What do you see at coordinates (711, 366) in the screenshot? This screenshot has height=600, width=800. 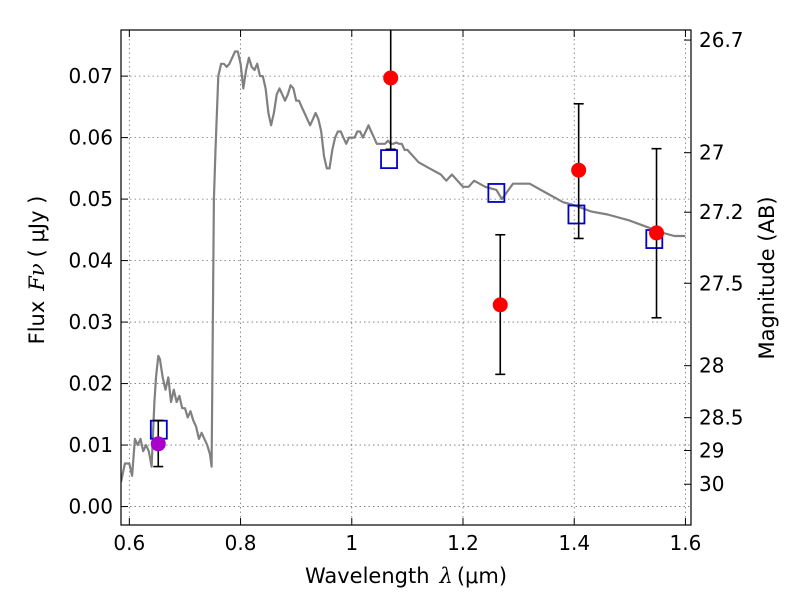 I see `mag-tick-label-4: 28` at bounding box center [711, 366].